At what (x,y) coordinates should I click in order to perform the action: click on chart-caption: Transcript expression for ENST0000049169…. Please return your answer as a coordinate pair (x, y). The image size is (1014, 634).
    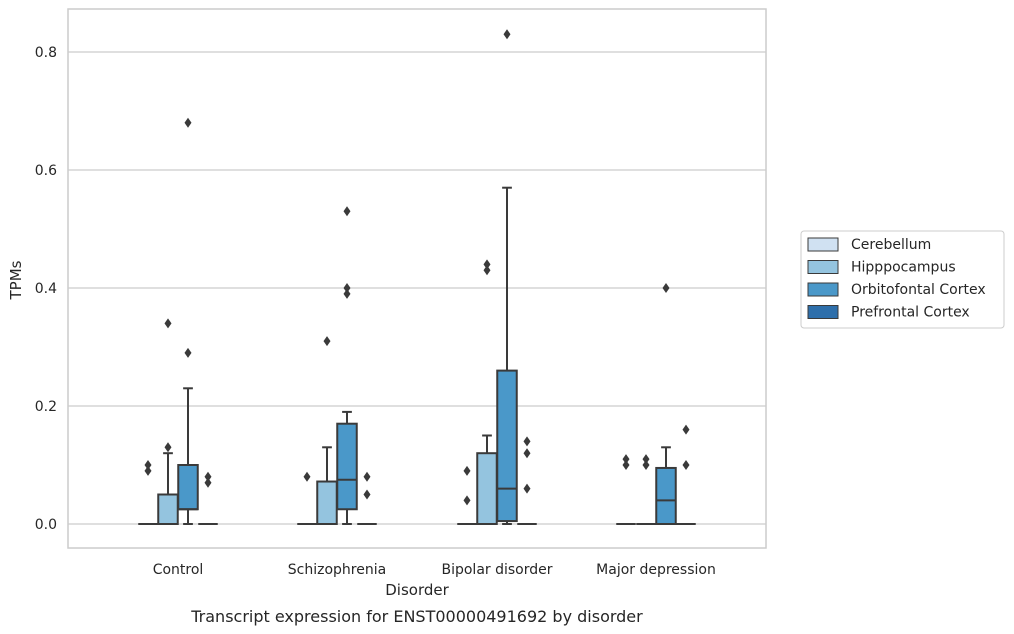
    Looking at the image, I should click on (416, 616).